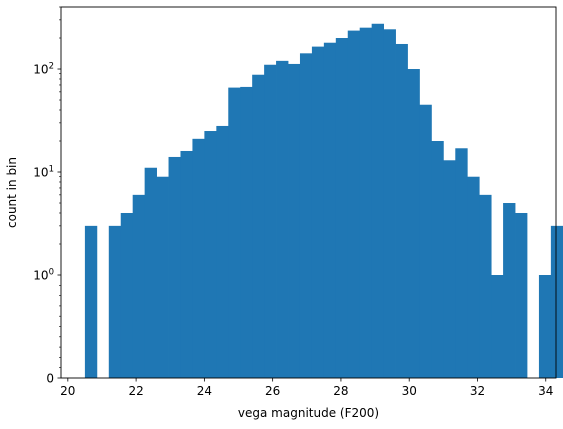 The height and width of the screenshot is (429, 563). I want to click on x-axis-ticks: 20 22 24 26 28 30 32 34, so click(306, 388).